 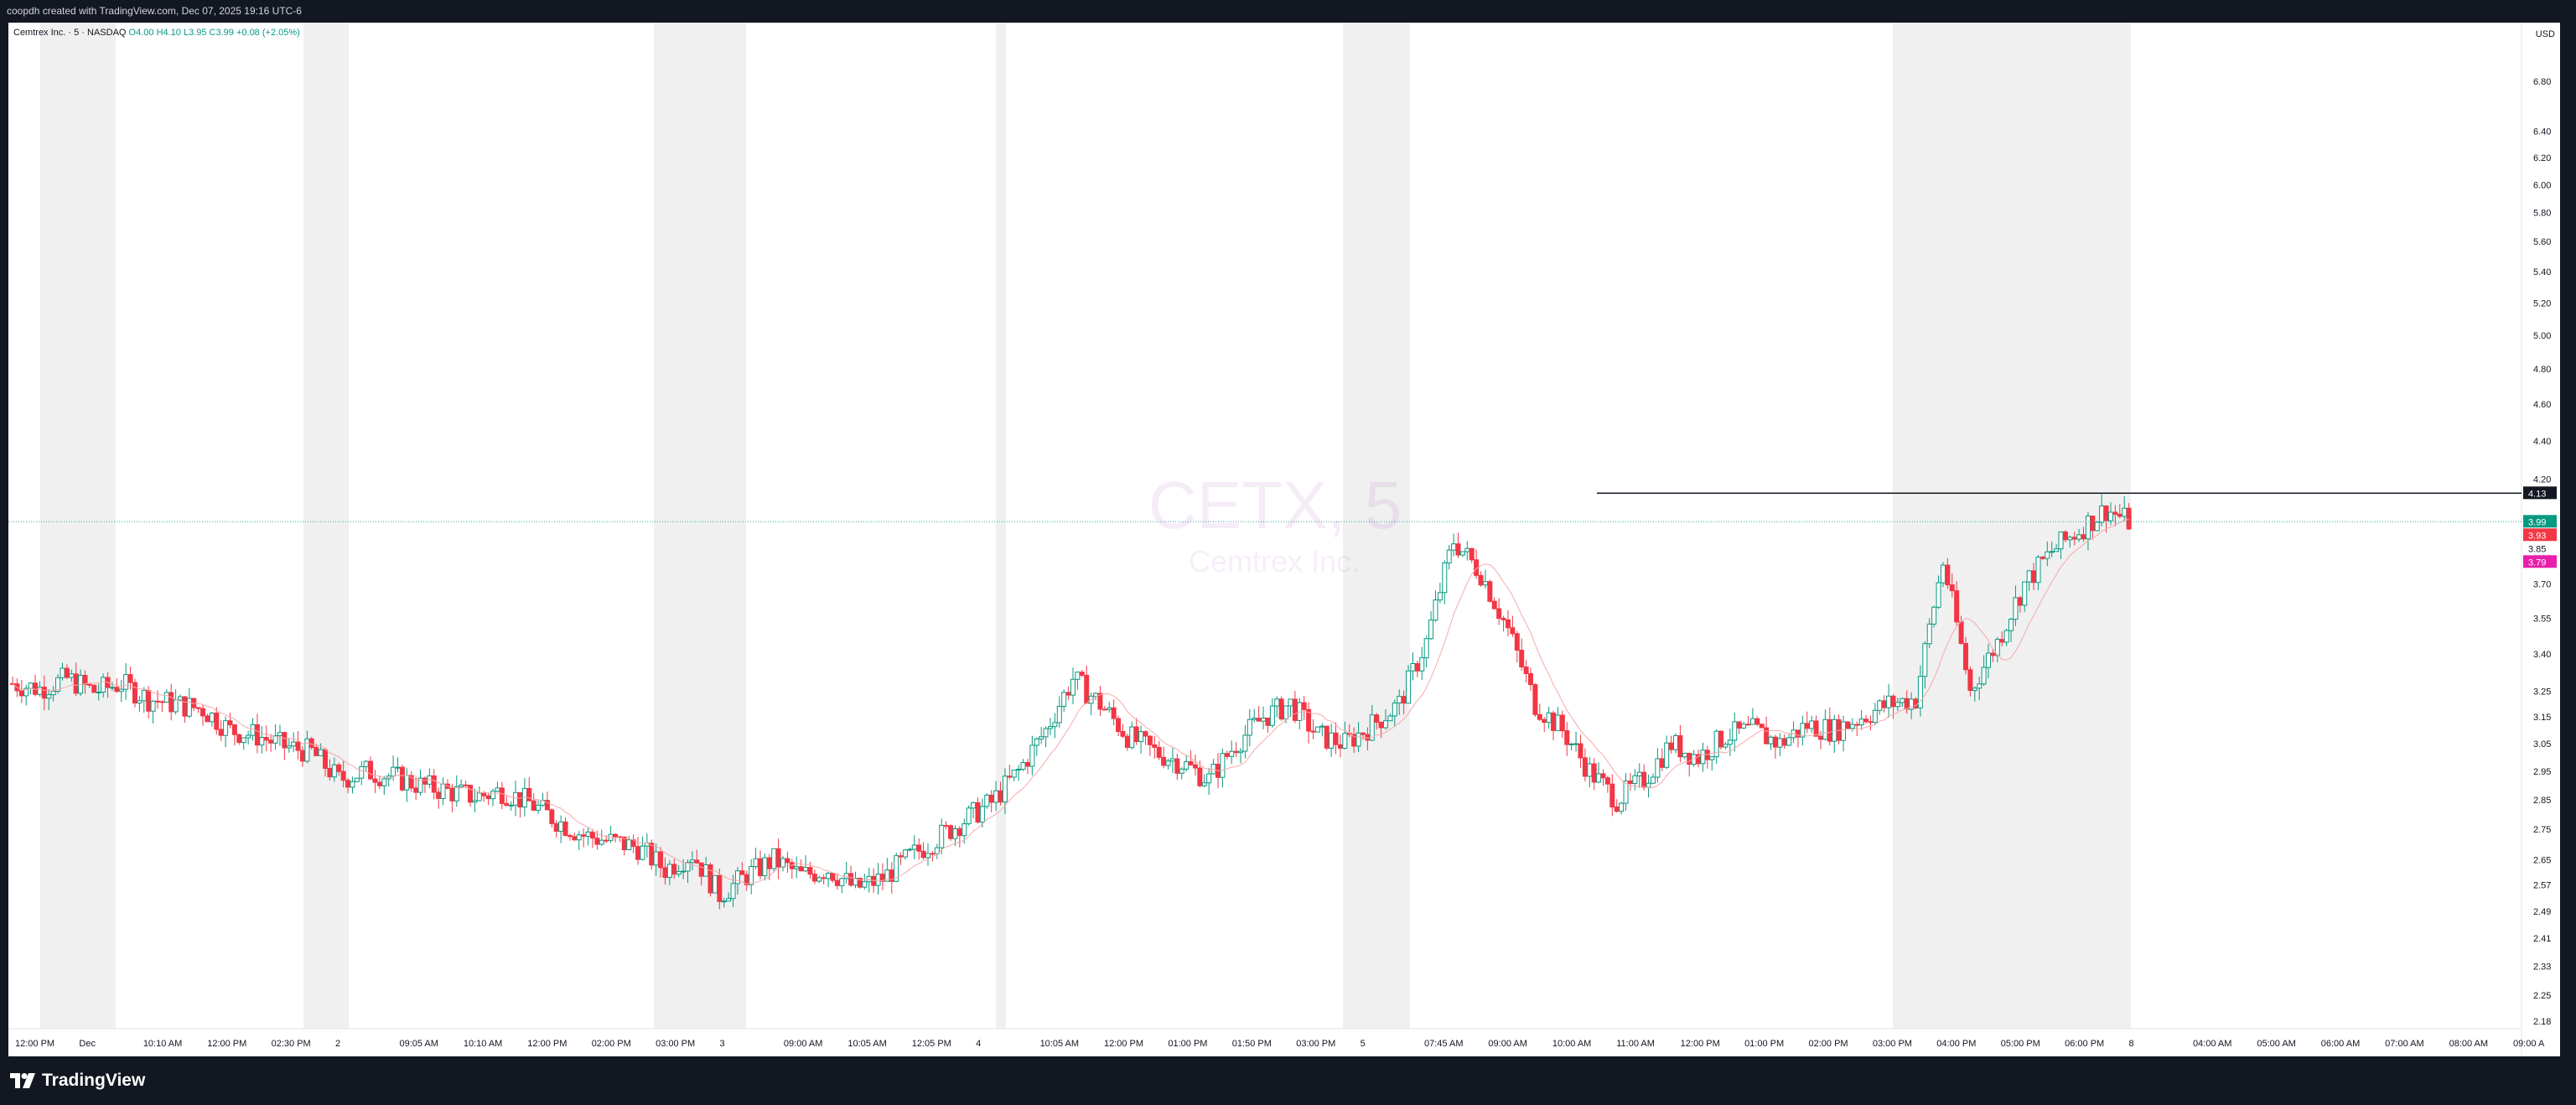 What do you see at coordinates (2542, 185) in the screenshot?
I see `y-tick-label: 6.00` at bounding box center [2542, 185].